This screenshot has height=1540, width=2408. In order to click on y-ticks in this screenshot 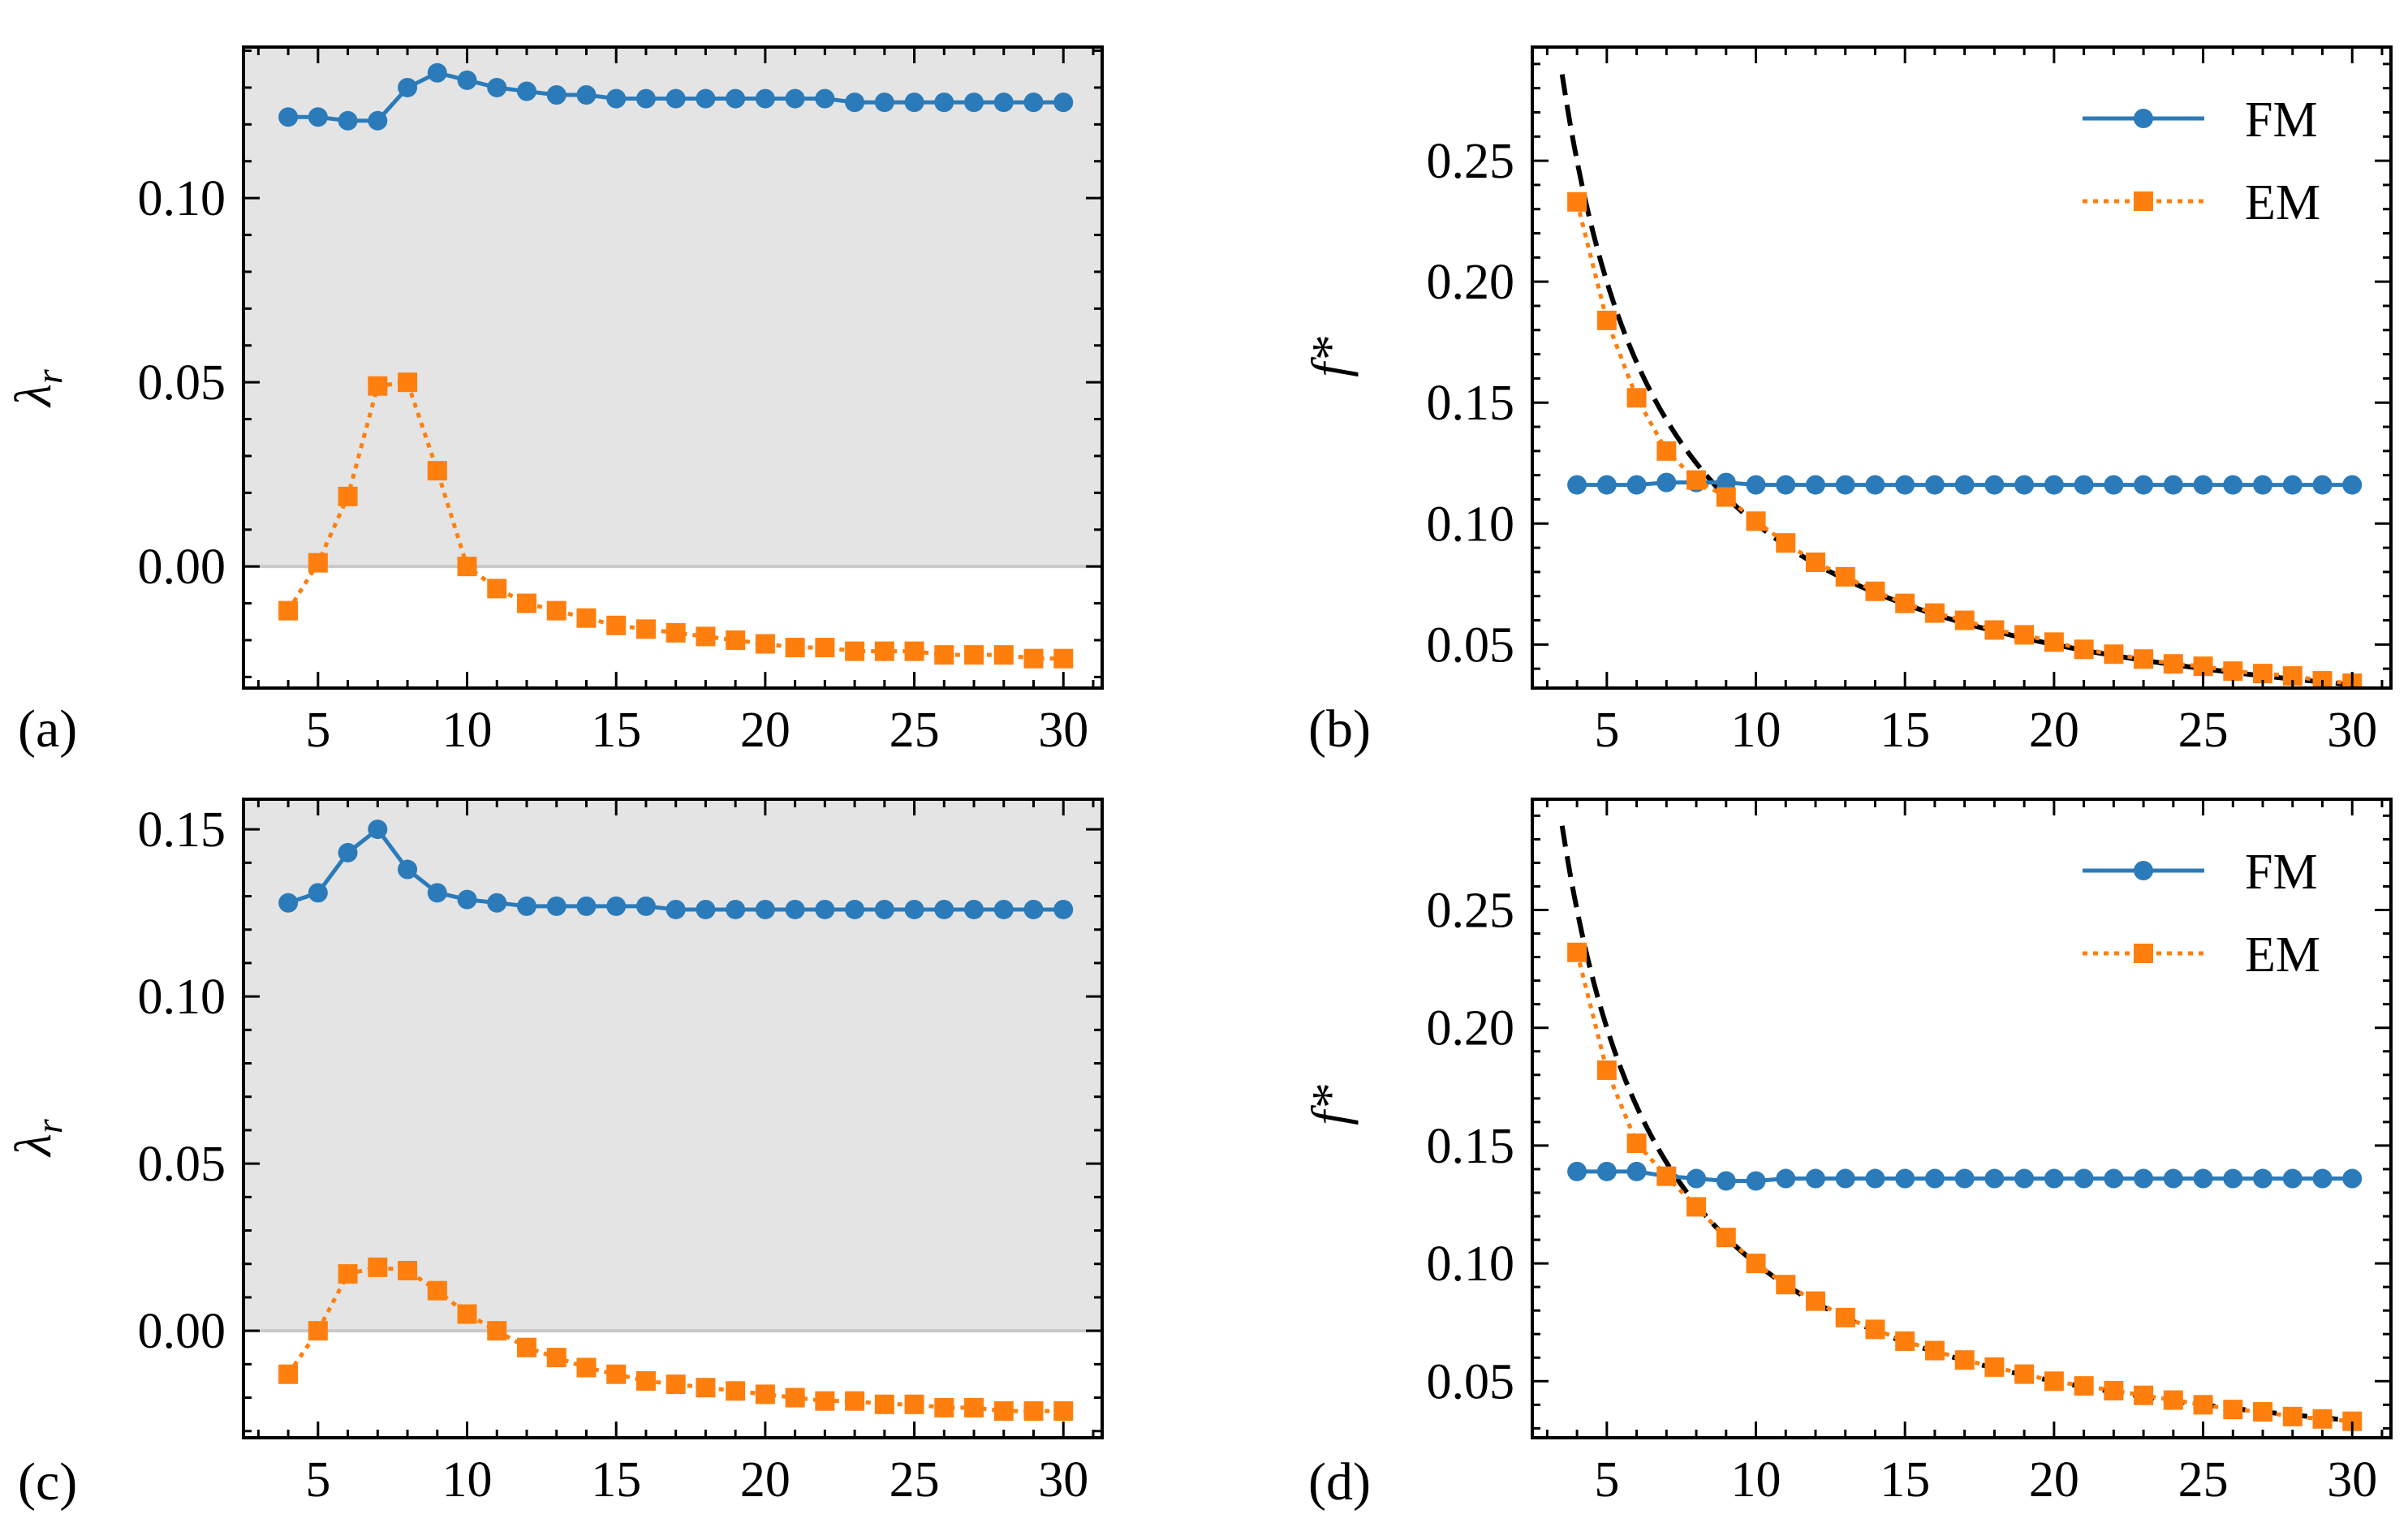, I will do `click(672, 1130)`.